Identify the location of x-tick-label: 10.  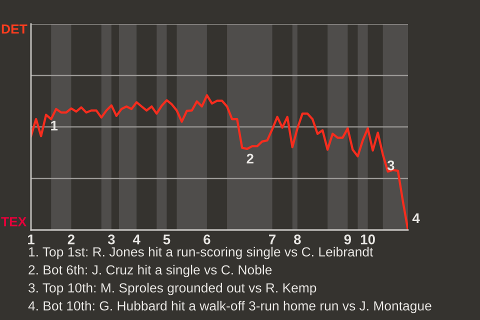
(367, 239).